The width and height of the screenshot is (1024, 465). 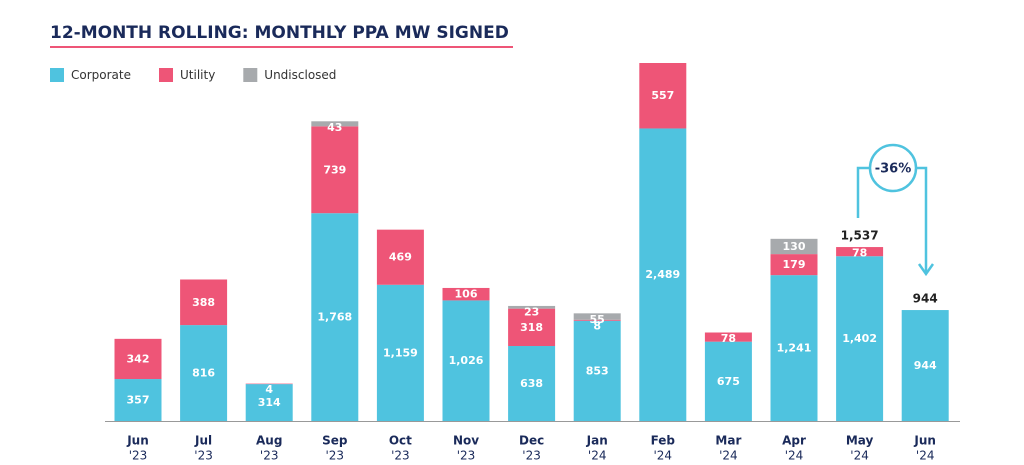 I want to click on x-tick-label: Mar, so click(x=728, y=441).